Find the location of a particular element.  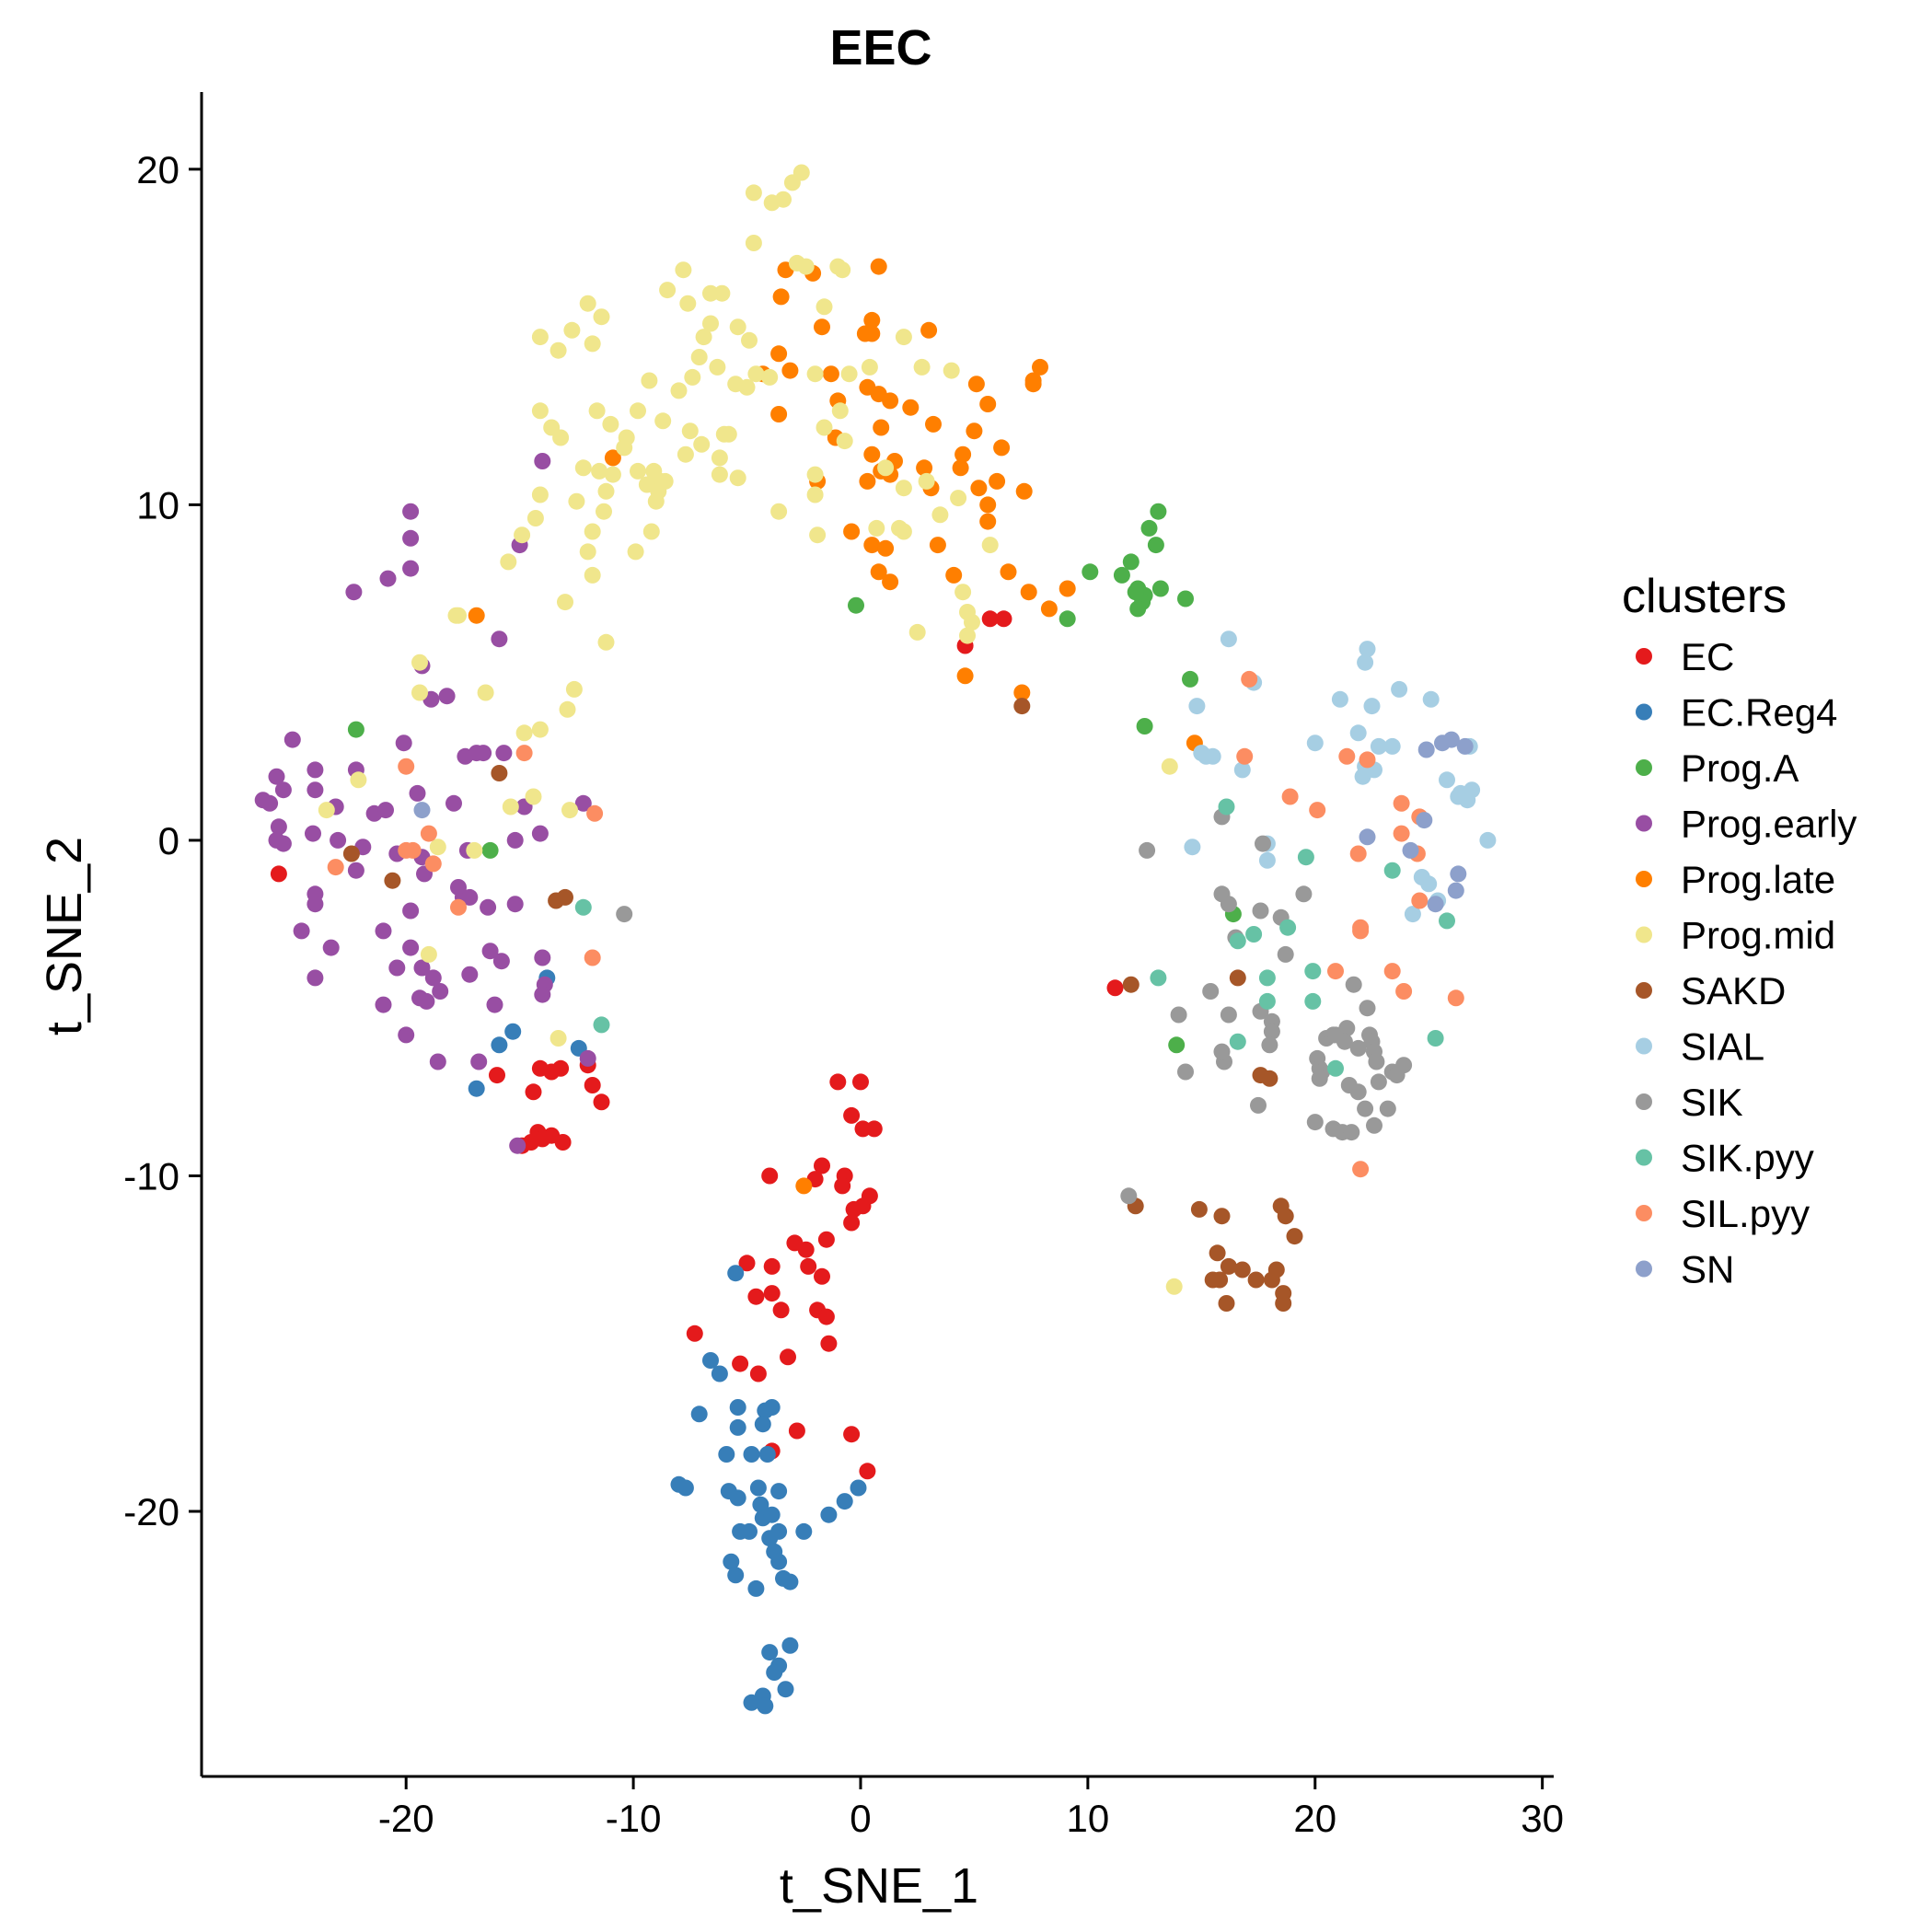

legend-label-sn: SN is located at coordinates (1707, 1270).